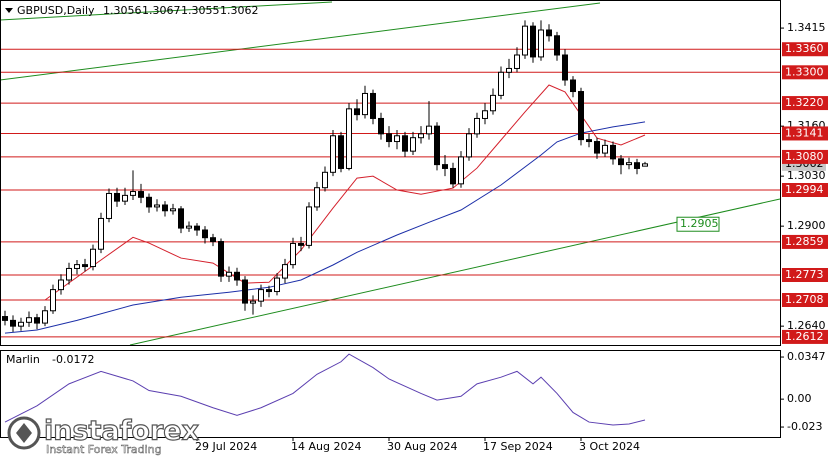  I want to click on level-label: 1.2708, so click(804, 299).